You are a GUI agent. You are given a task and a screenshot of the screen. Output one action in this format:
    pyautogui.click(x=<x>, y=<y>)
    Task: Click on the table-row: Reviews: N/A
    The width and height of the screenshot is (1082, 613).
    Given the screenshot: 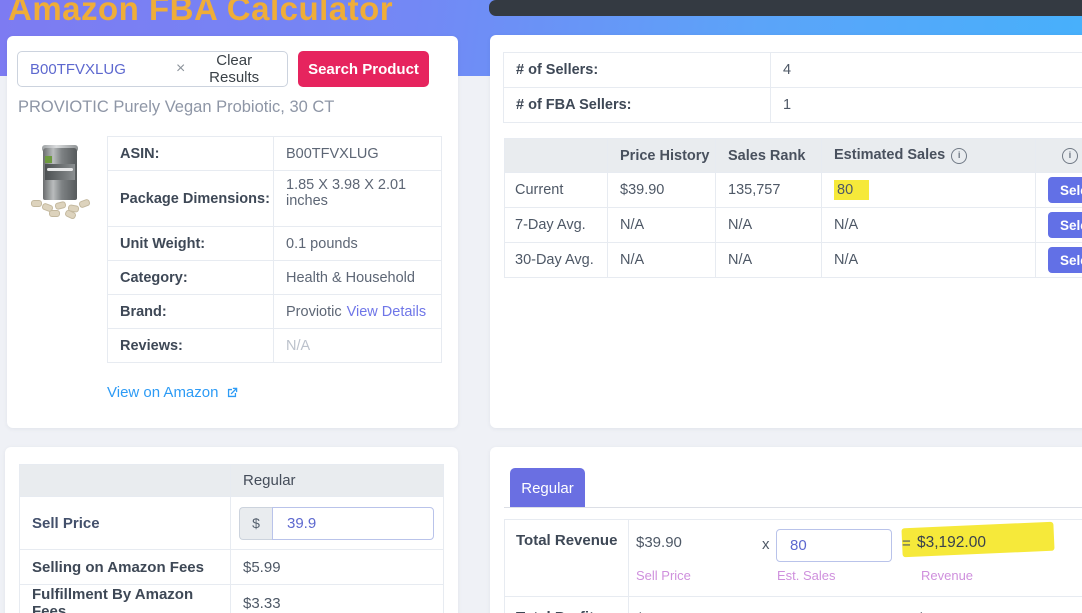 What is the action you would take?
    pyautogui.click(x=274, y=345)
    